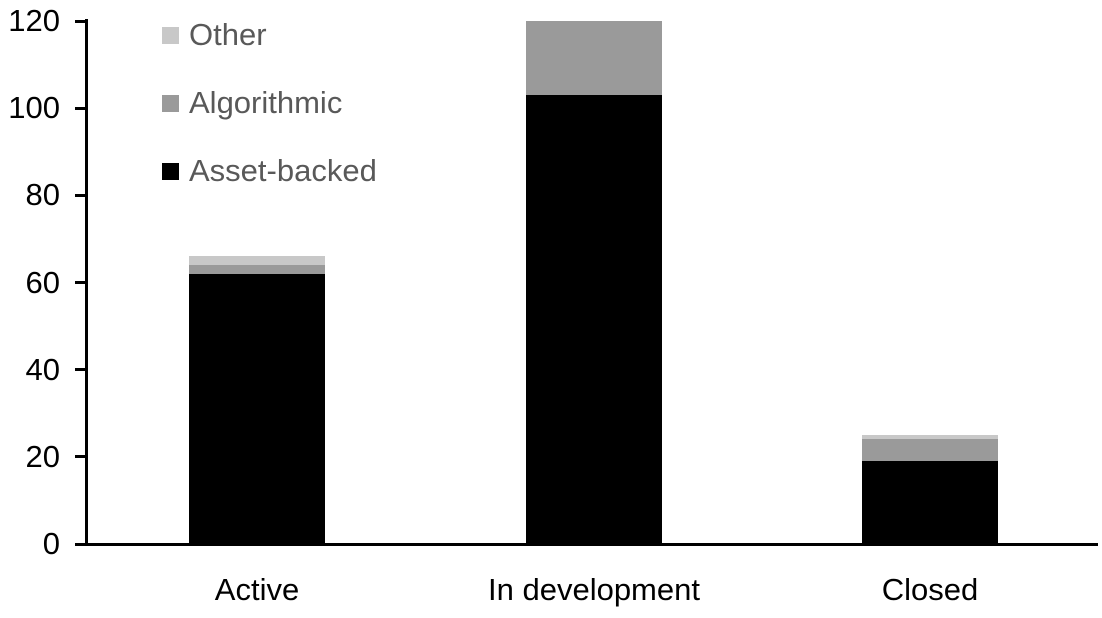 The image size is (1102, 618). What do you see at coordinates (228, 34) in the screenshot?
I see `legend-label: Other` at bounding box center [228, 34].